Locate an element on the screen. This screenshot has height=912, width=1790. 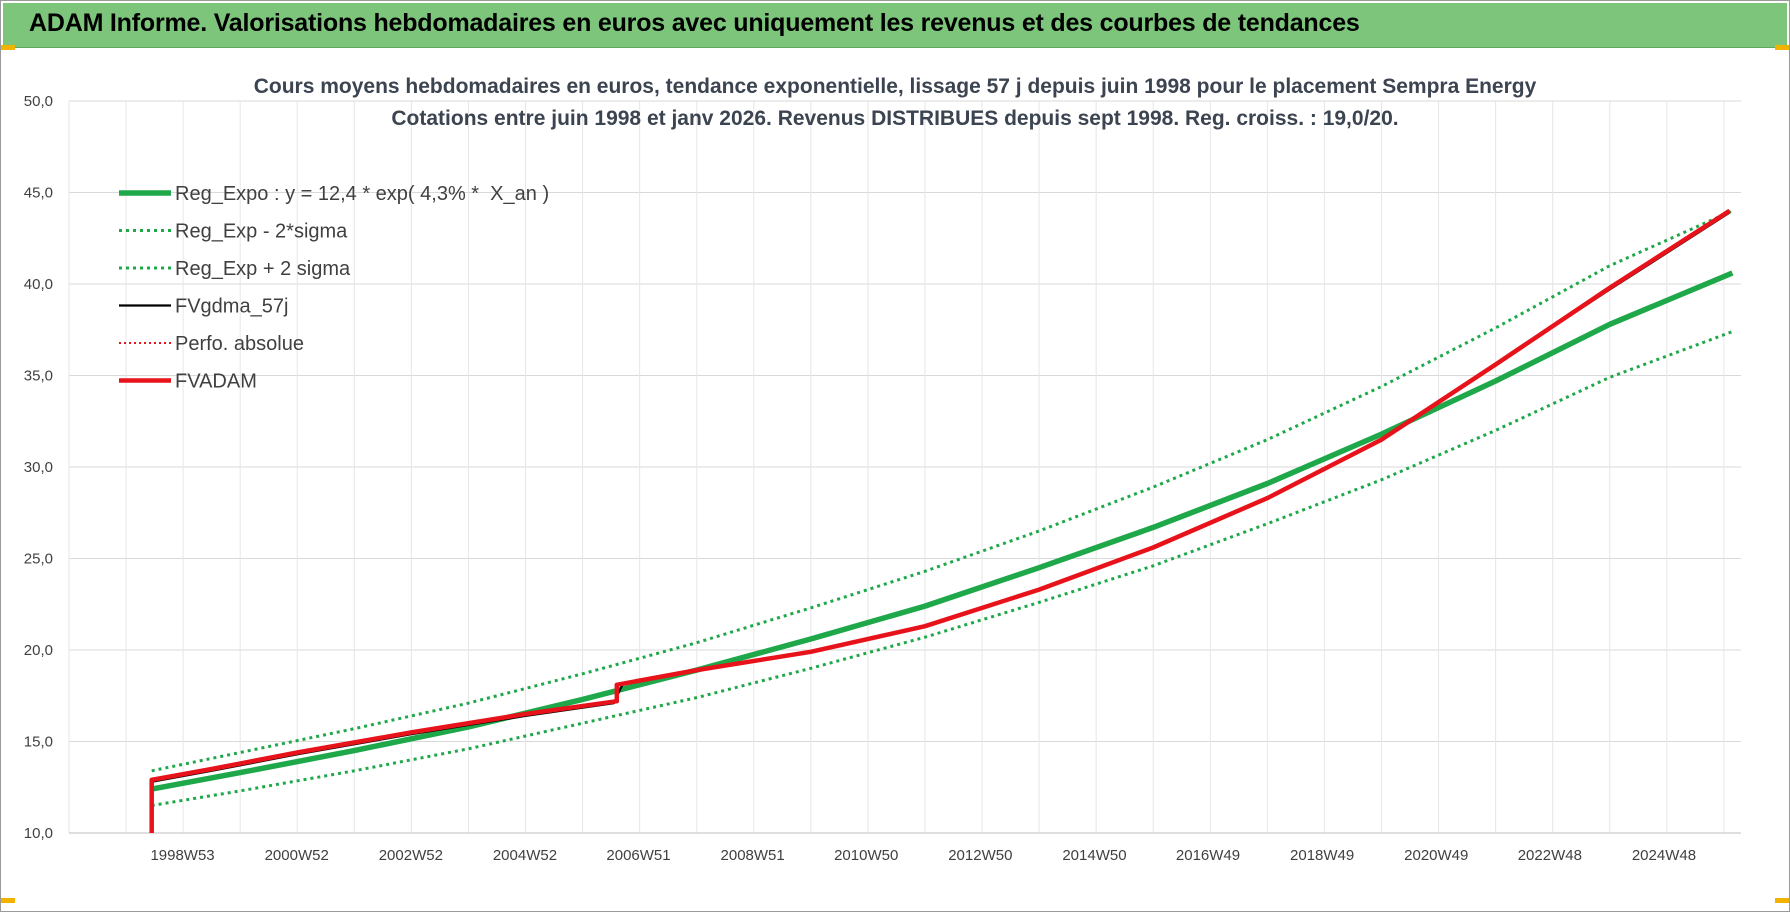
y-tick-label: 40,0 is located at coordinates (38, 284).